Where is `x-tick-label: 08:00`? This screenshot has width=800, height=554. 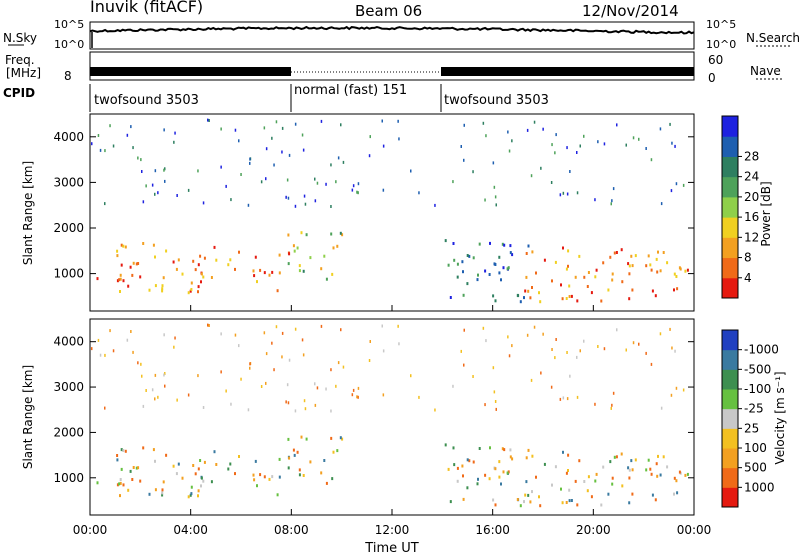 x-tick-label: 08:00 is located at coordinates (291, 530).